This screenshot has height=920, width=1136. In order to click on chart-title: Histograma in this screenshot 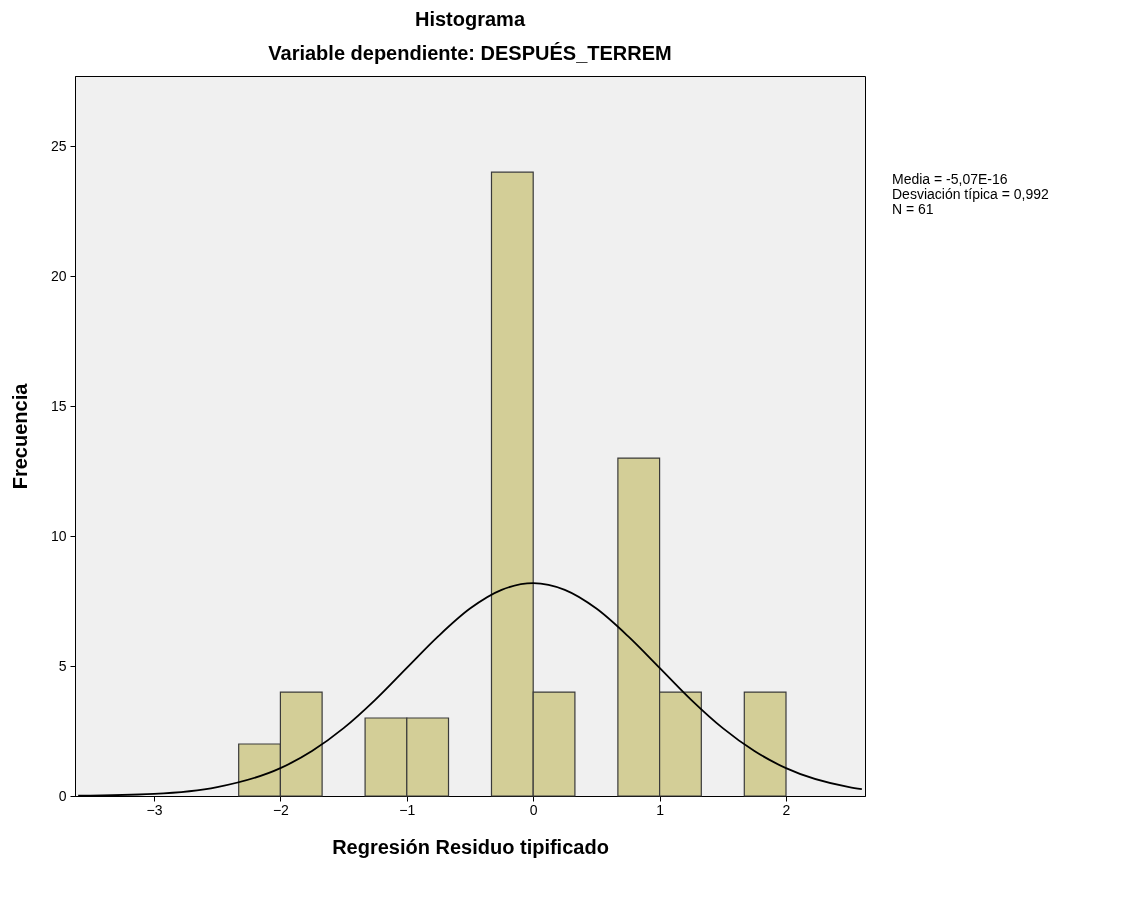, I will do `click(470, 19)`.